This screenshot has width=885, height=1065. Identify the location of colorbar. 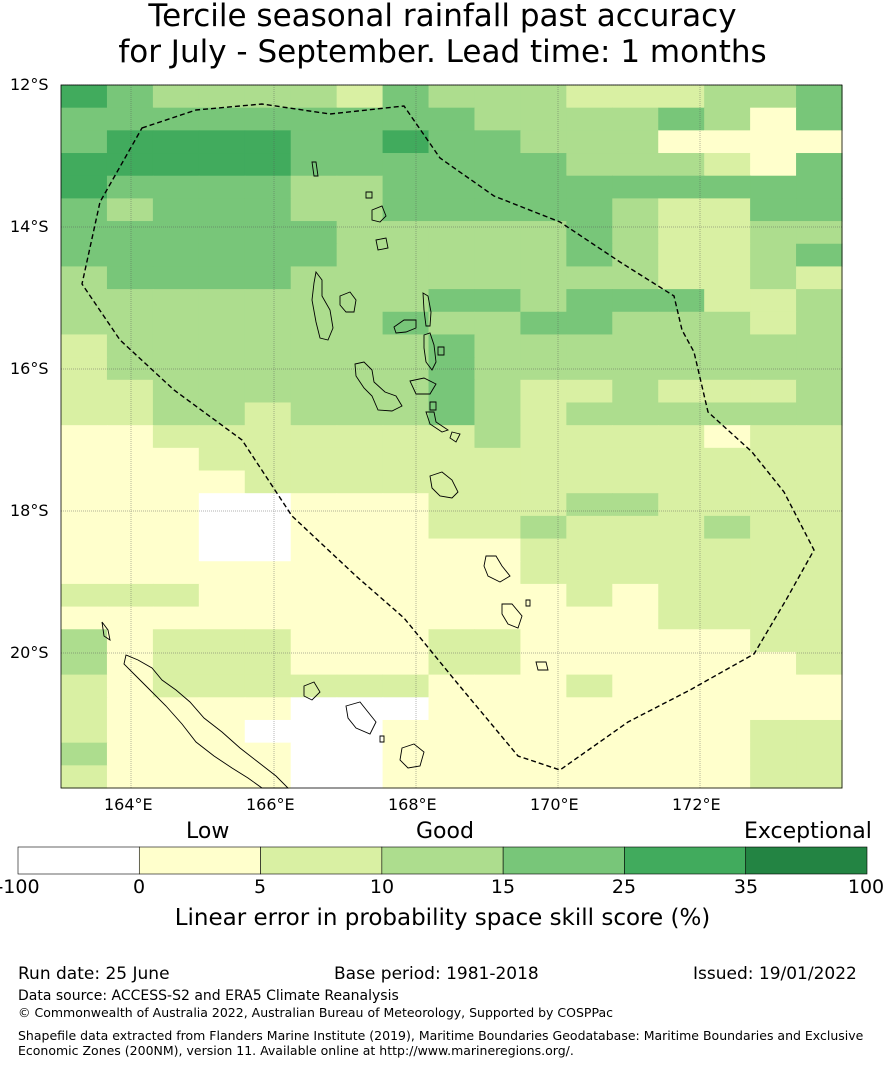
(442, 860).